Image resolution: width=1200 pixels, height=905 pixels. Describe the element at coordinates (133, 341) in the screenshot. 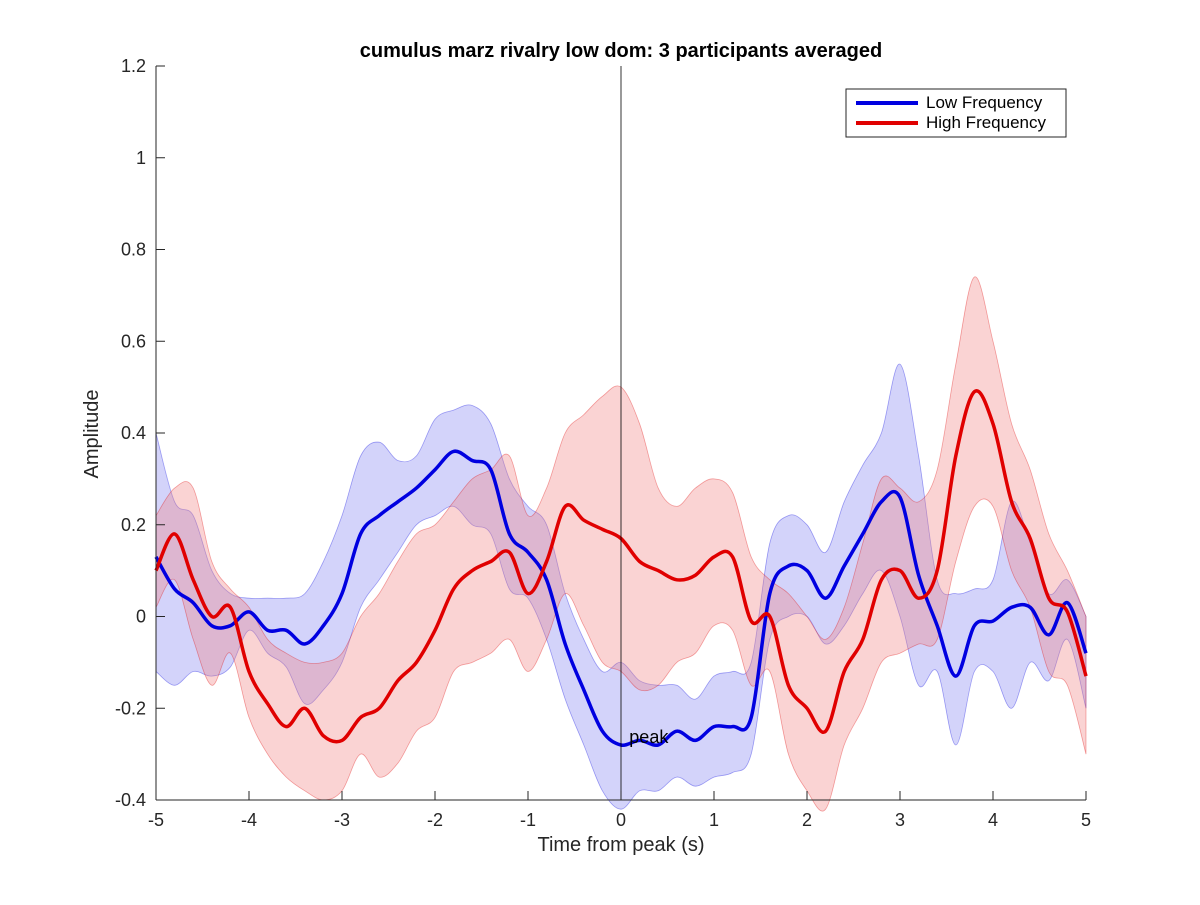

I see `y-tick-label: 0.6` at that location.